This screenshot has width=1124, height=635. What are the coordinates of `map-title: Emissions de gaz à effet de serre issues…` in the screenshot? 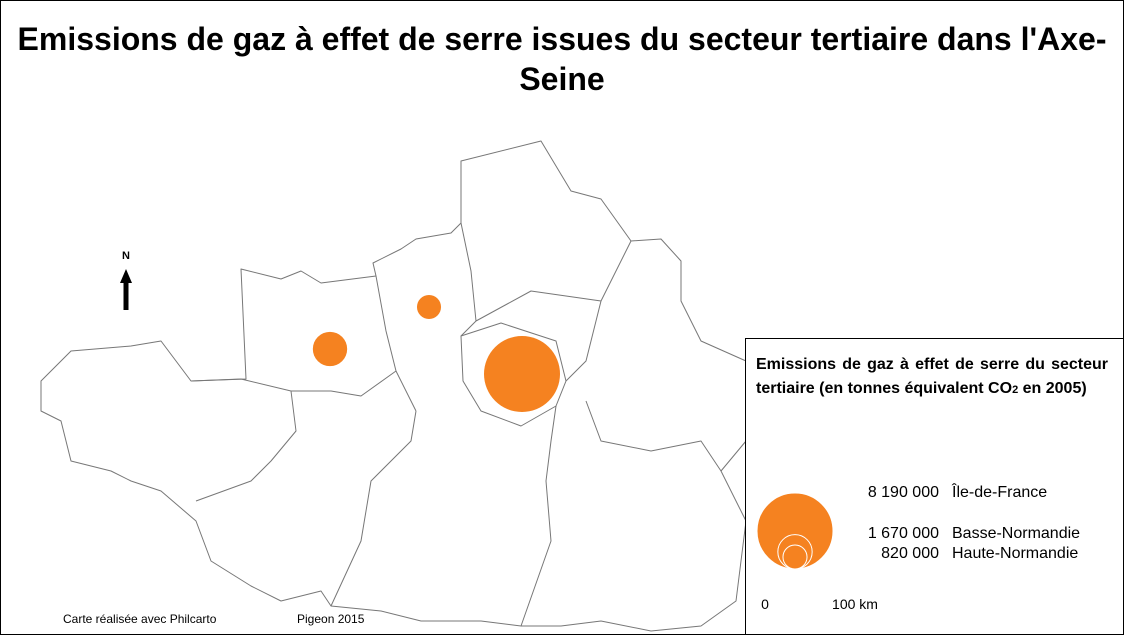 It's located at (562, 59).